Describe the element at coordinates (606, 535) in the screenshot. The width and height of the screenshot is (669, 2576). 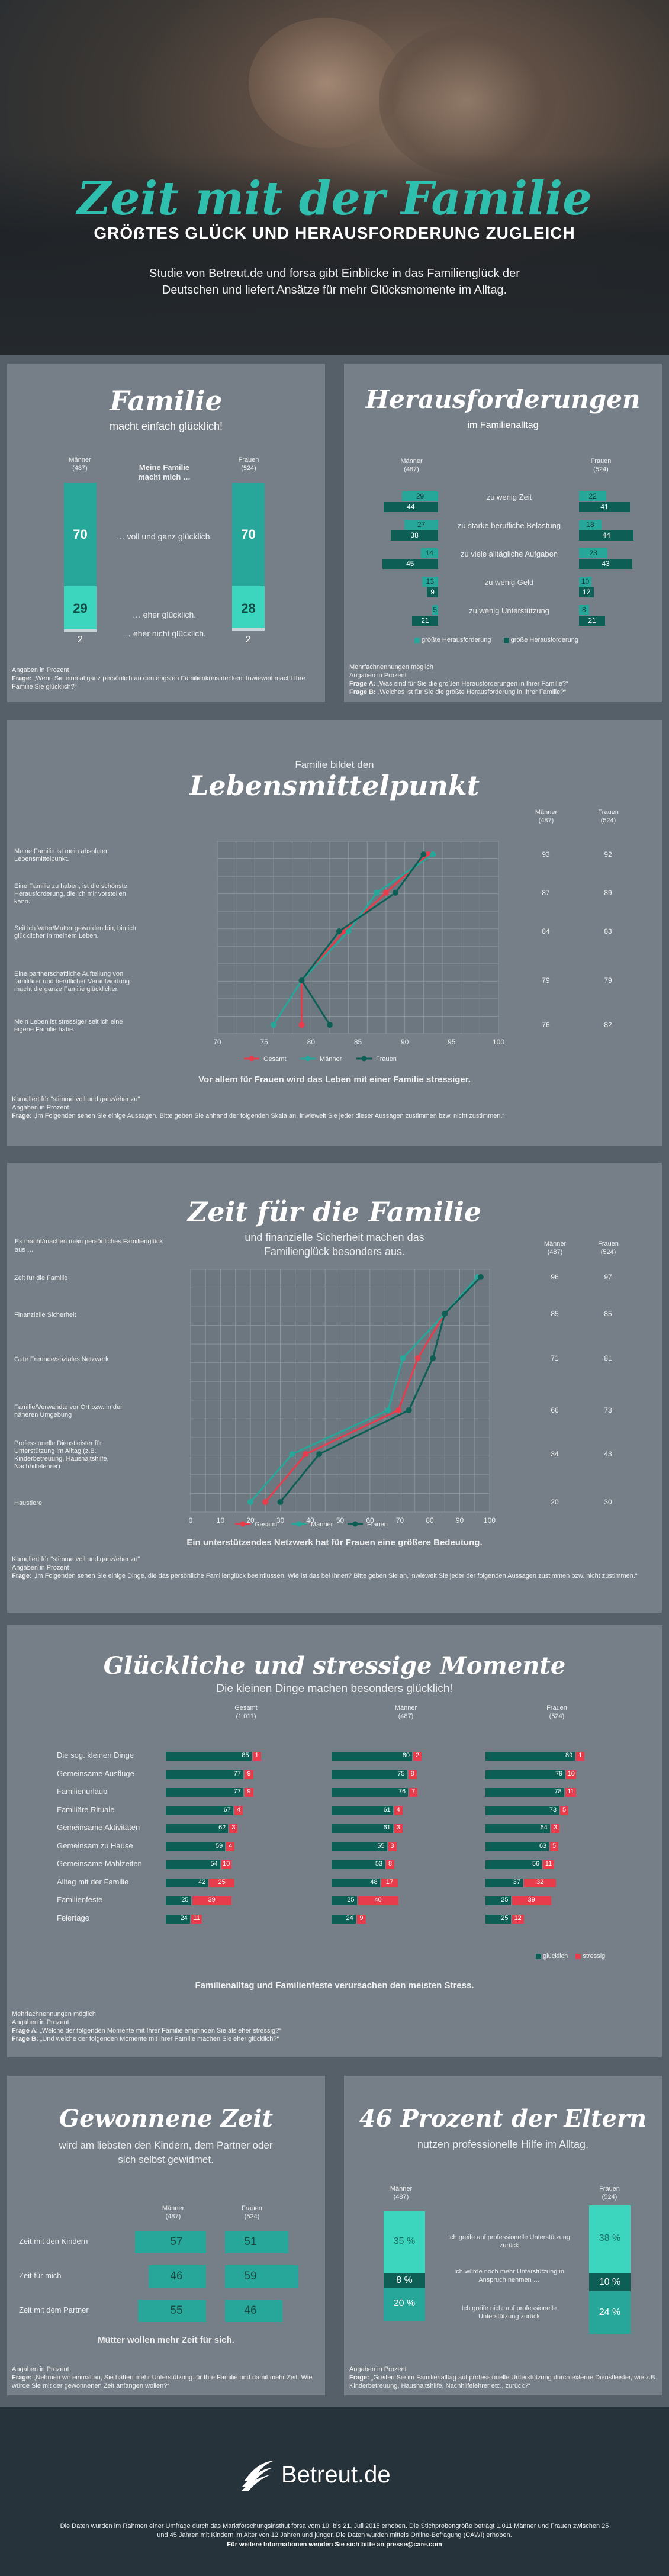
I see `hf-women-value-grosse: 44` at that location.